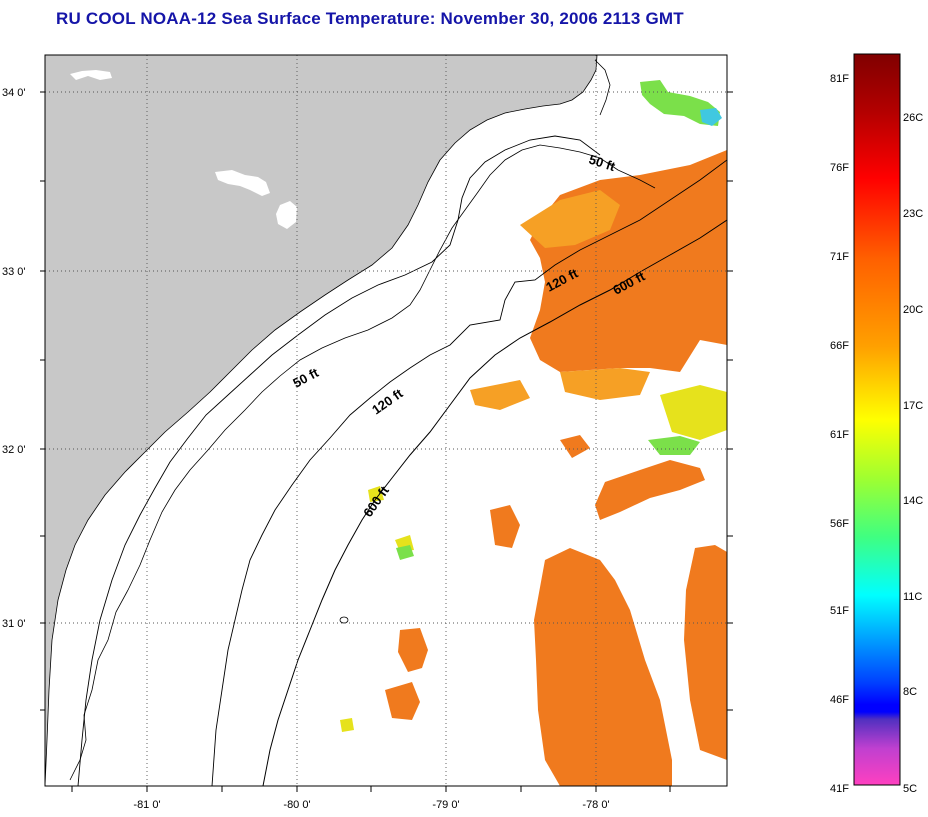  I want to click on lat-label-34: 34 0', so click(14, 93).